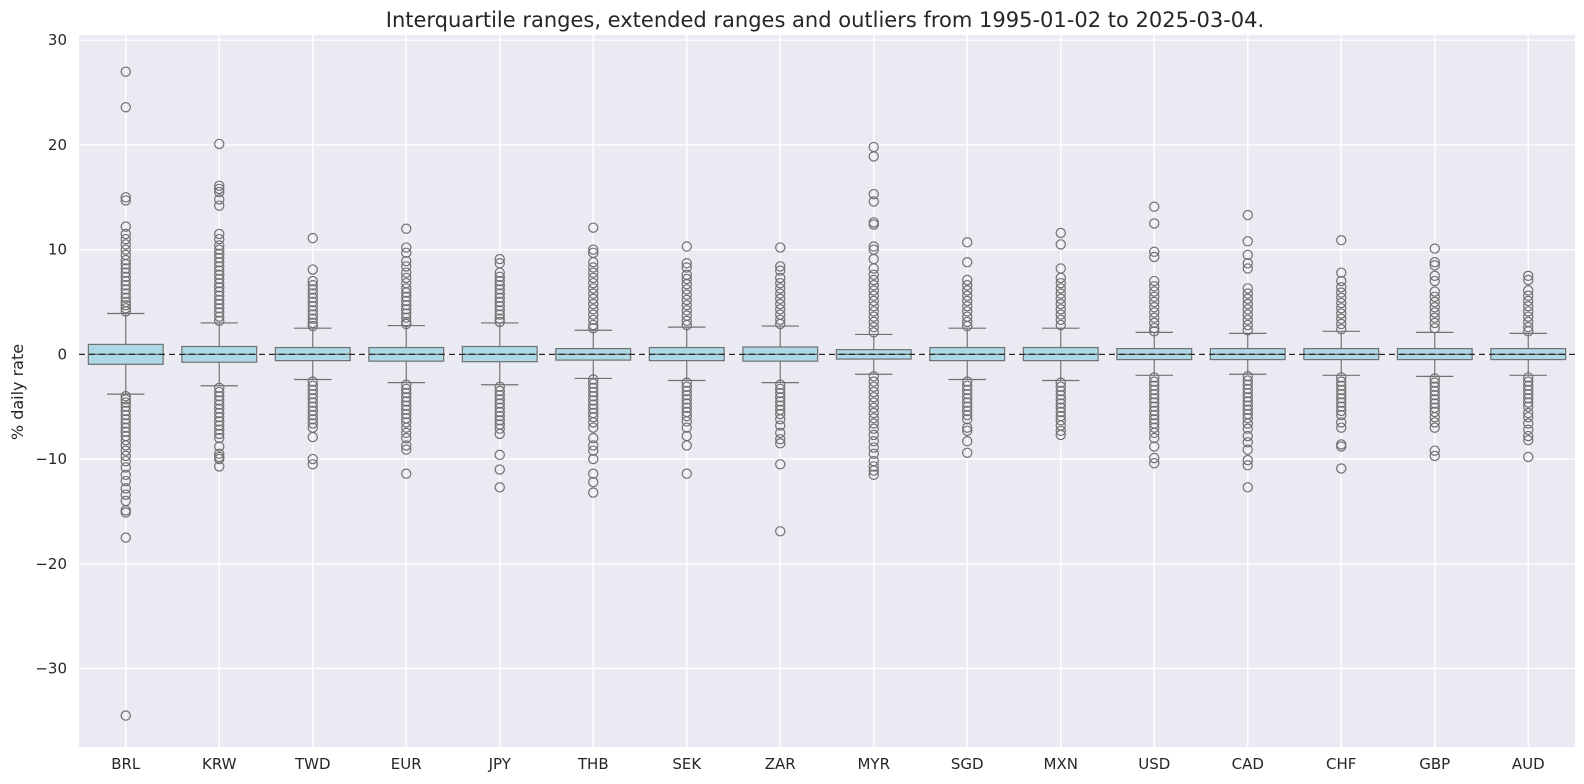 This screenshot has width=1584, height=784. What do you see at coordinates (17, 392) in the screenshot?
I see `y-axis-label: % daily rate` at bounding box center [17, 392].